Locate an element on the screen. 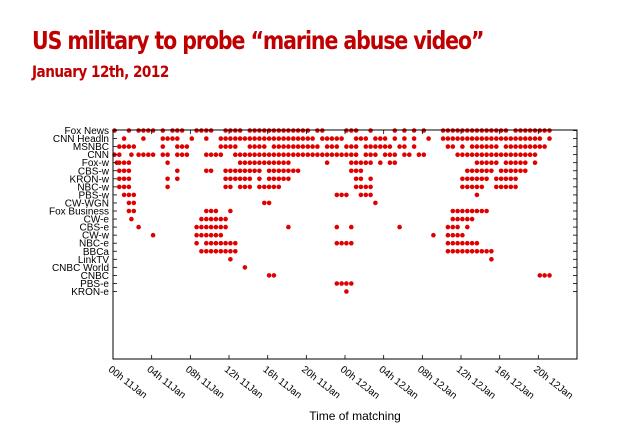 The image size is (638, 442). y-tick-label: CNN Headln is located at coordinates (81, 139).